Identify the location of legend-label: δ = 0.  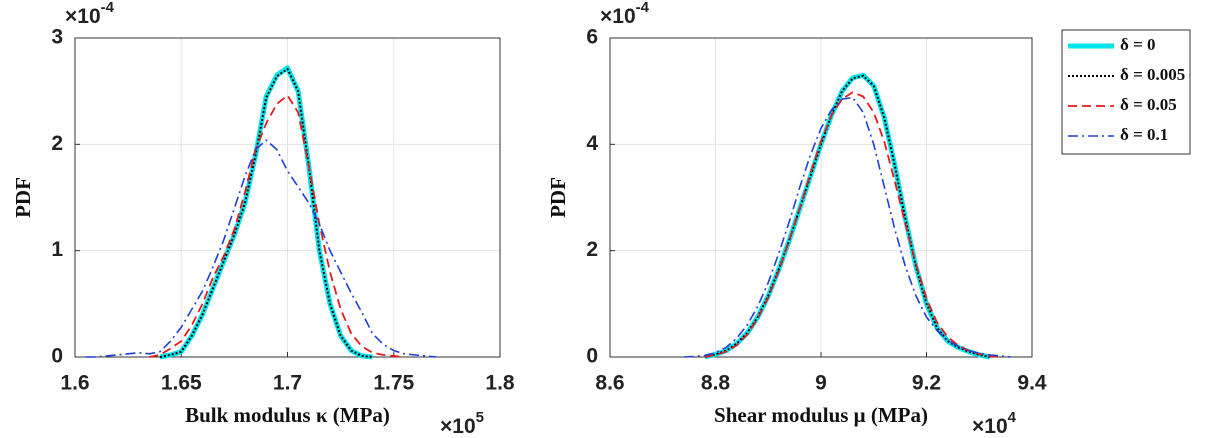
(1138, 44).